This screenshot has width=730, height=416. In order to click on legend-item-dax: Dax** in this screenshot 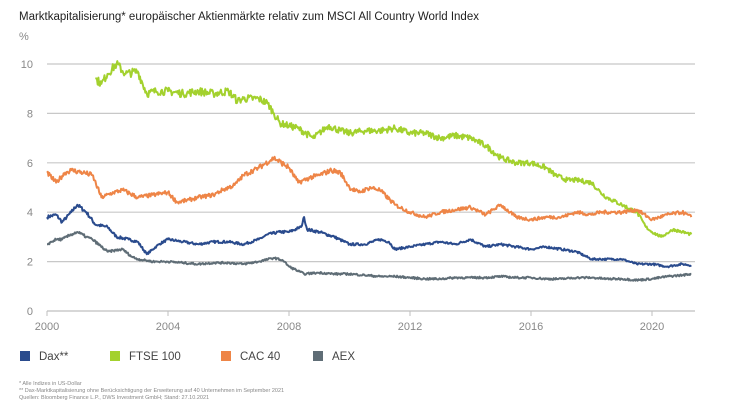, I will do `click(44, 357)`.